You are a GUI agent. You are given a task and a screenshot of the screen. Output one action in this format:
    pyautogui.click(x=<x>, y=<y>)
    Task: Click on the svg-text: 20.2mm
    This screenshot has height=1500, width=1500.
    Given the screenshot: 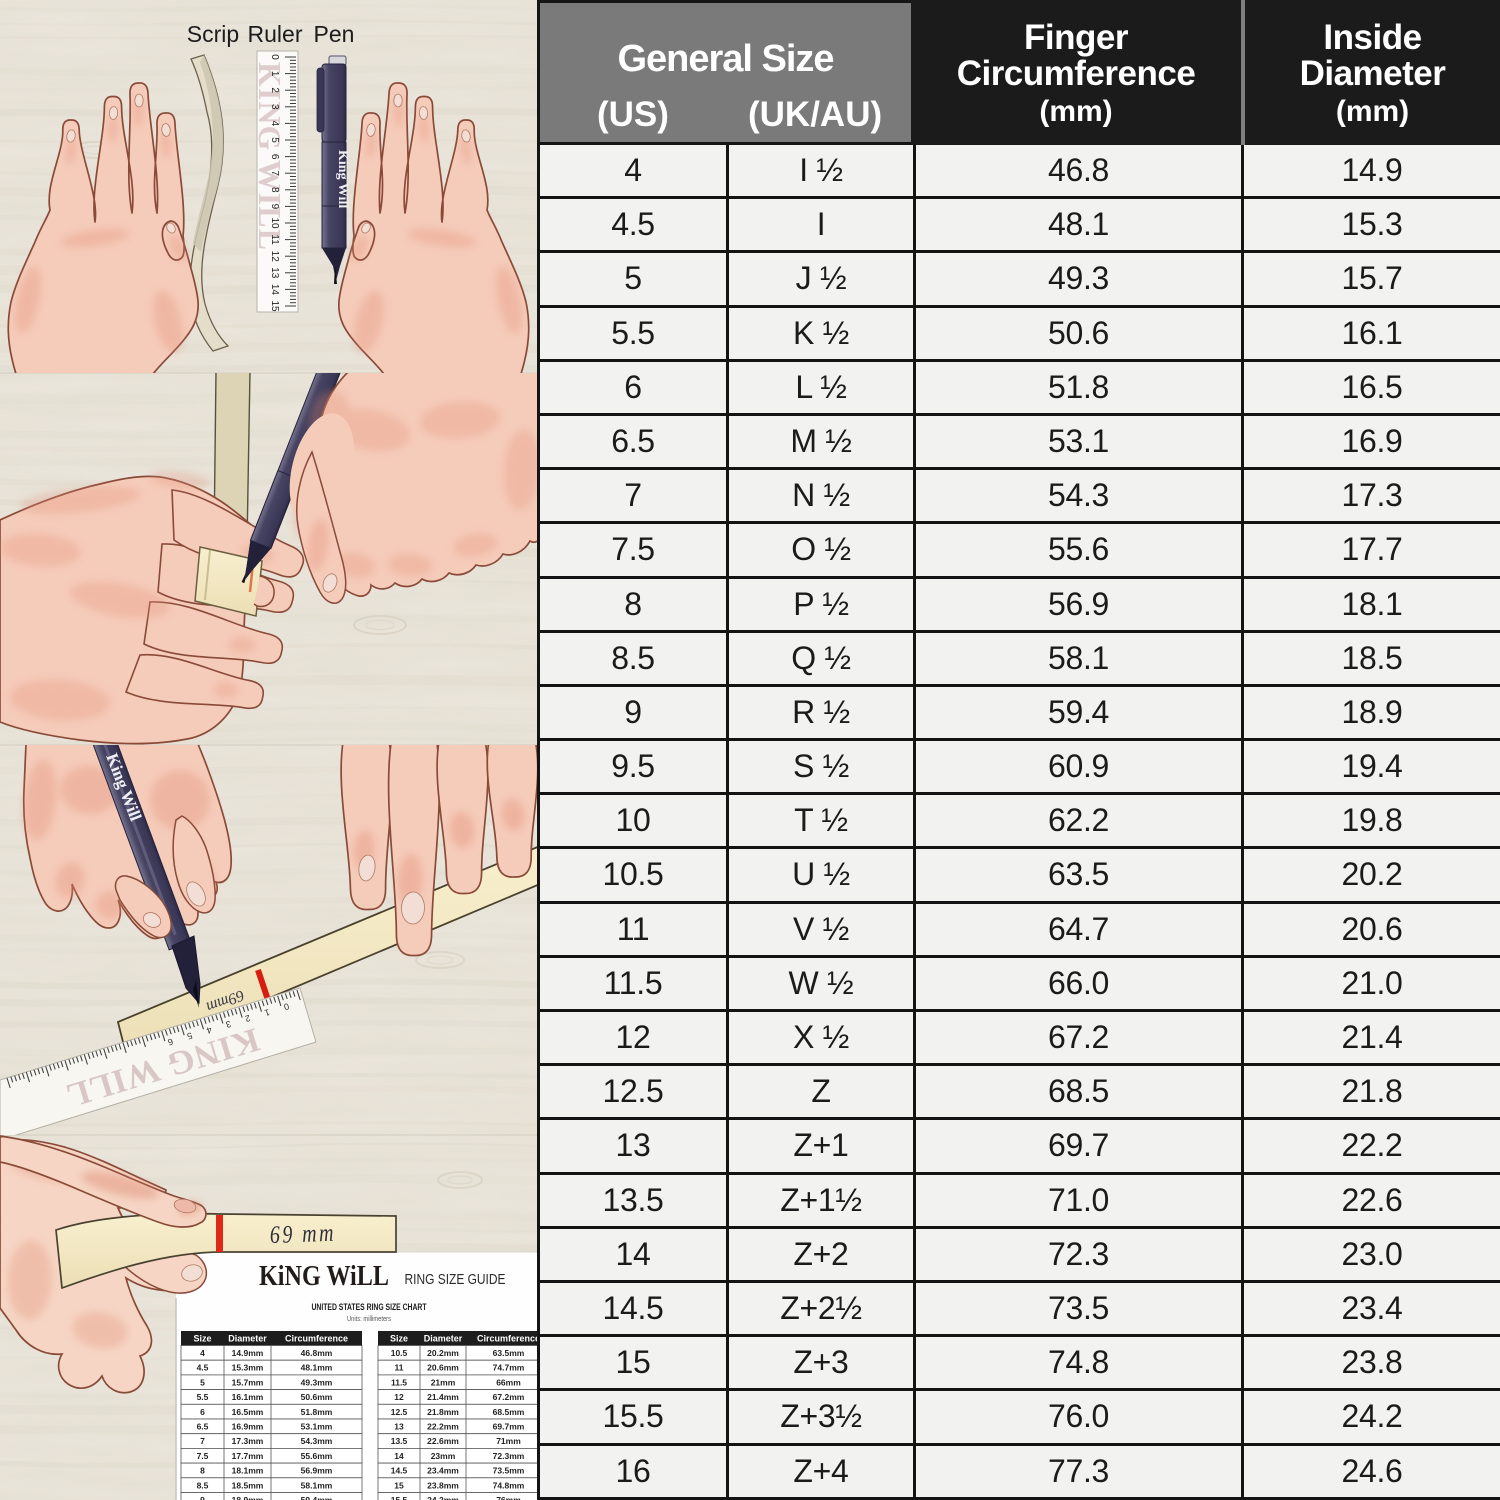 What is the action you would take?
    pyautogui.click(x=443, y=1353)
    